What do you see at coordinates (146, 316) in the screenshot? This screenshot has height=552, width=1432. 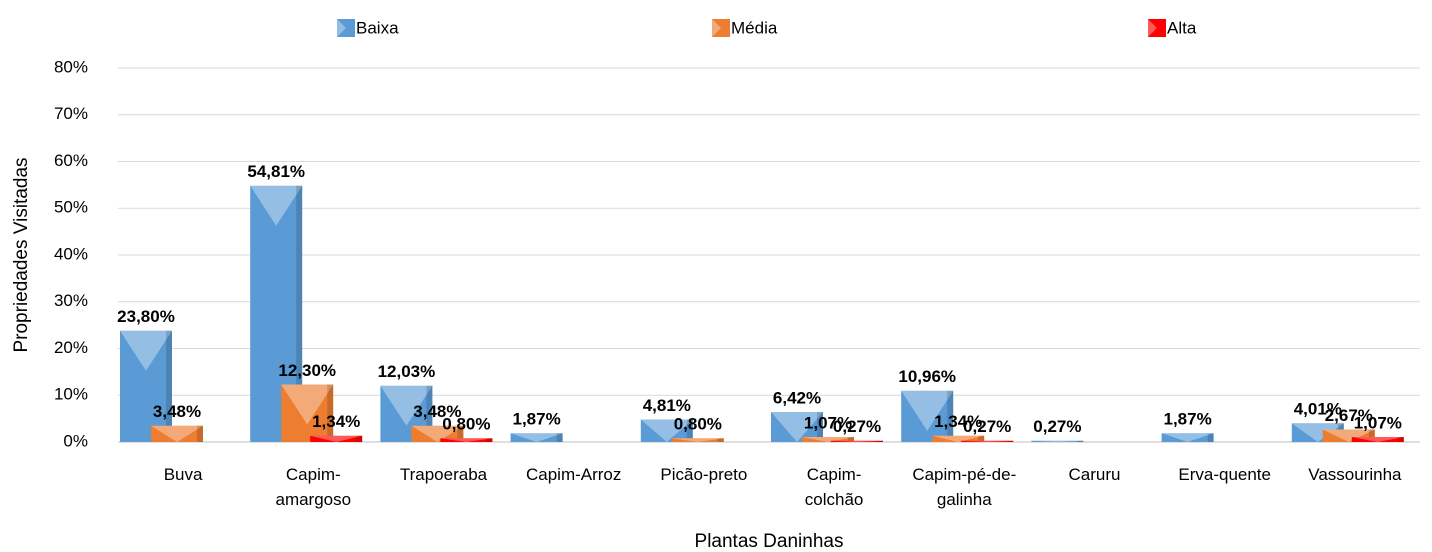 I see `data-label: 23,80%` at bounding box center [146, 316].